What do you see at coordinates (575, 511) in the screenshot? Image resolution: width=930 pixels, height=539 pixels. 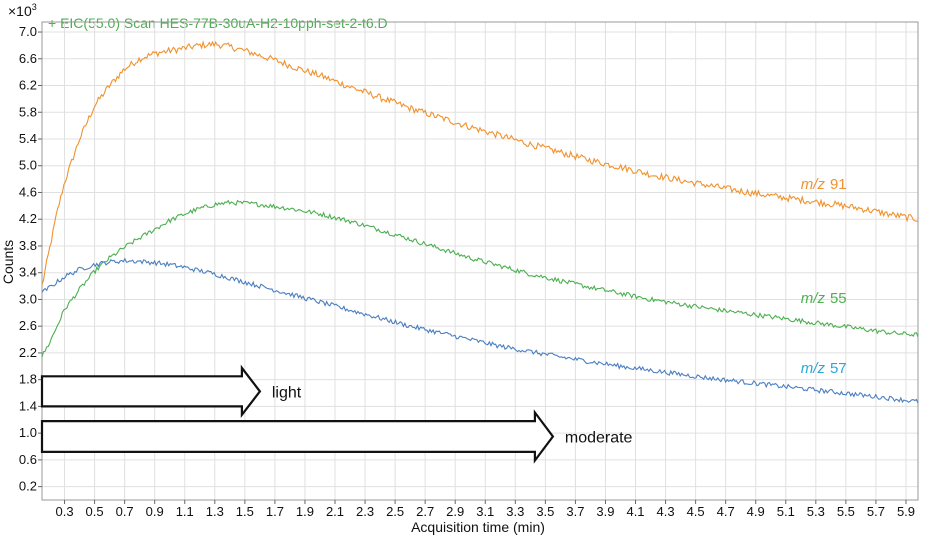 I see `x-tick-label: 3.7` at bounding box center [575, 511].